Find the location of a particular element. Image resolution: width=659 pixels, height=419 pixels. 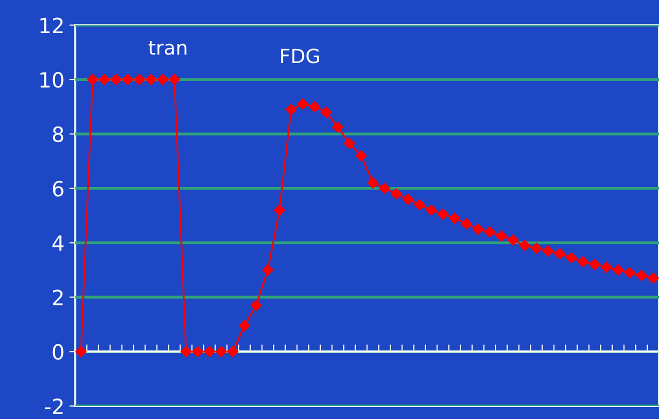

annotation: tran is located at coordinates (167, 47).